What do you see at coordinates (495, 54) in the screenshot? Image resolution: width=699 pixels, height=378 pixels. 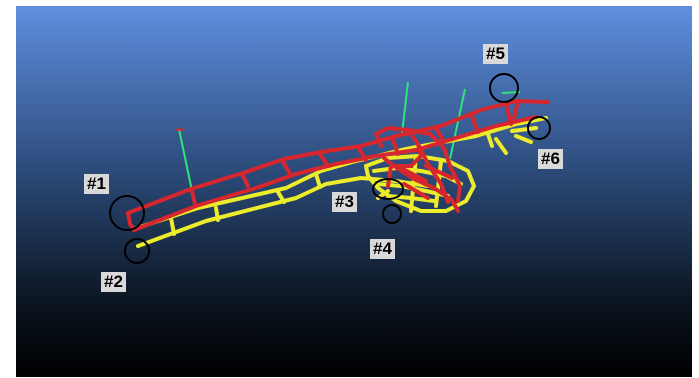 I see `marker-label-5: #5` at bounding box center [495, 54].